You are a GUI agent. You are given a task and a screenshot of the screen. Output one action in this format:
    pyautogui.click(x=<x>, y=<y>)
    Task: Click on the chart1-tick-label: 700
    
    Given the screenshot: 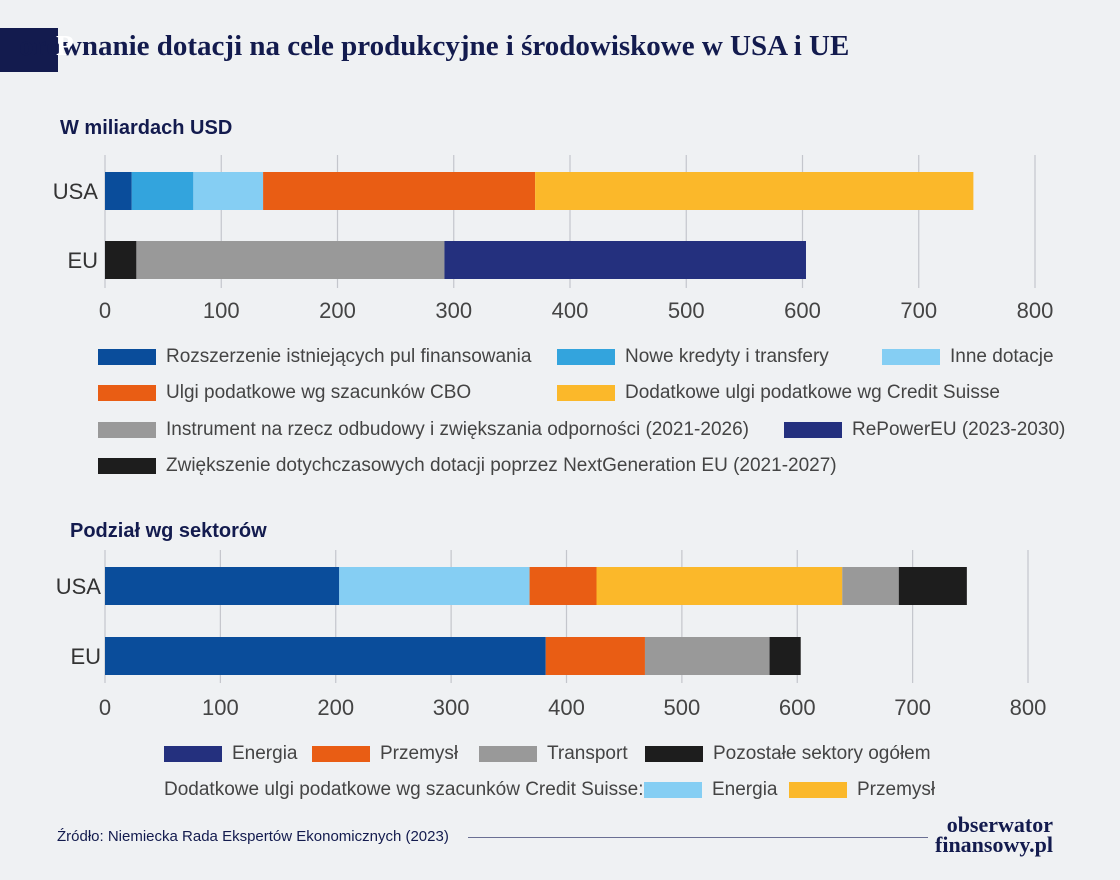 What is the action you would take?
    pyautogui.click(x=918, y=310)
    